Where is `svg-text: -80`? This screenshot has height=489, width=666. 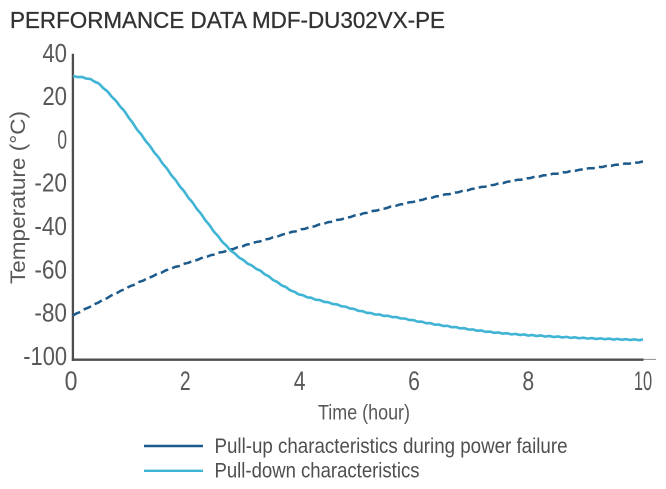 svg-text: -80 is located at coordinates (50, 313).